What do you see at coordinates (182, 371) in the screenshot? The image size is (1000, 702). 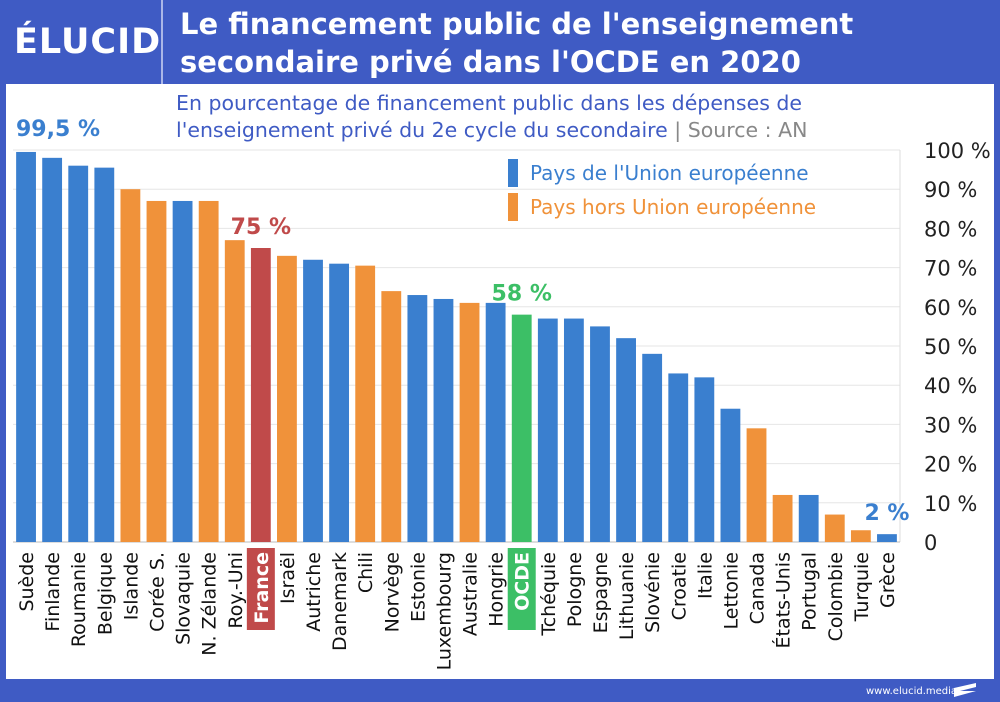 I see `bar-slovaquie` at bounding box center [182, 371].